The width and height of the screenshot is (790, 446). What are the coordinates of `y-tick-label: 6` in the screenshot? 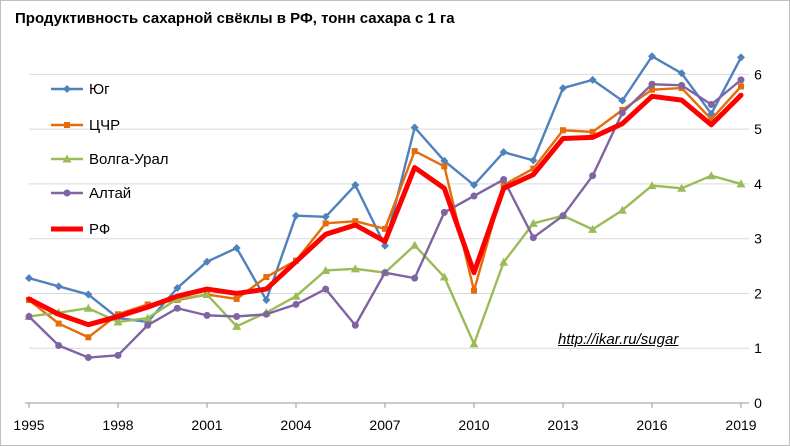 It's located at (758, 74).